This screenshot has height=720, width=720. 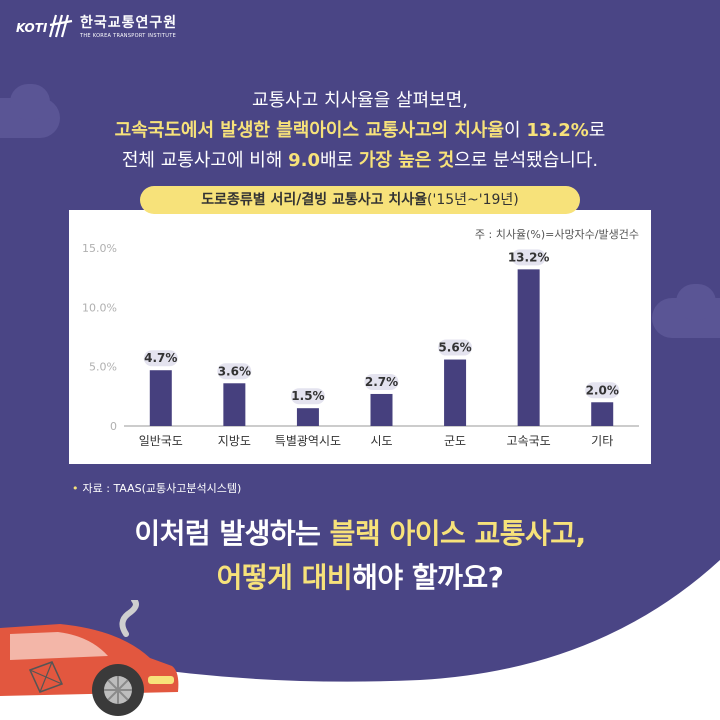 I want to click on headline-line-2: 어떻게 대비해야 할까요?, so click(x=360, y=577).